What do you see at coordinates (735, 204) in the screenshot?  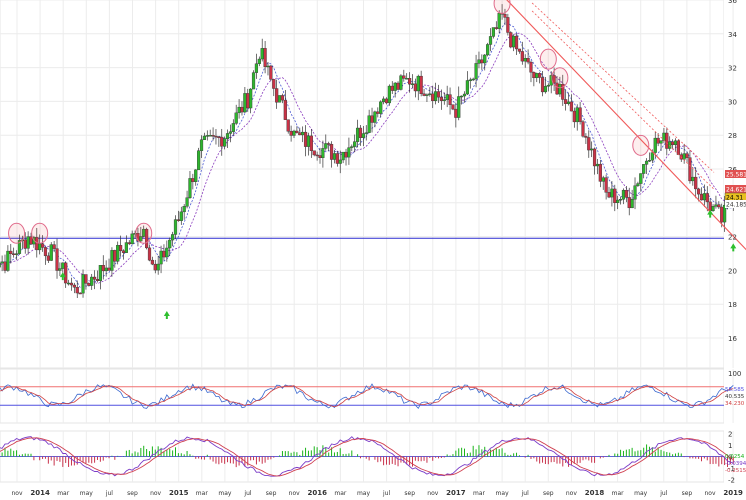 I see `price-label-bg` at bounding box center [735, 204].